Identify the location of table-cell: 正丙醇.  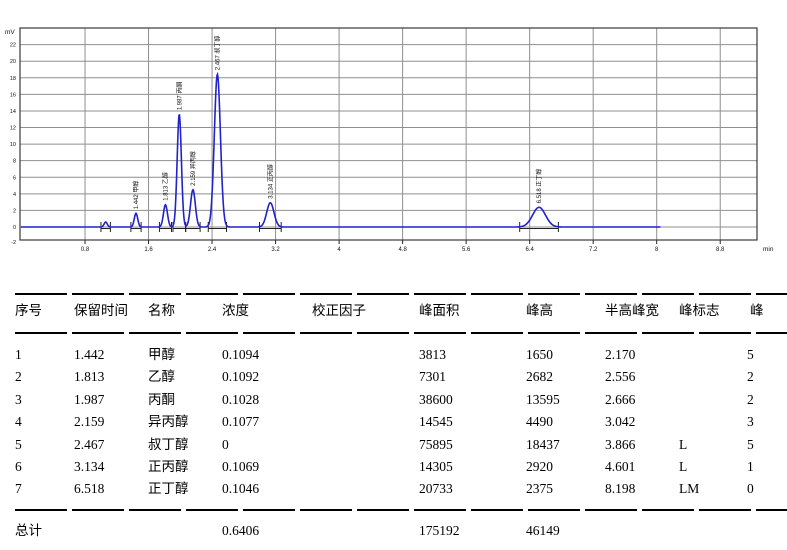
(168, 466).